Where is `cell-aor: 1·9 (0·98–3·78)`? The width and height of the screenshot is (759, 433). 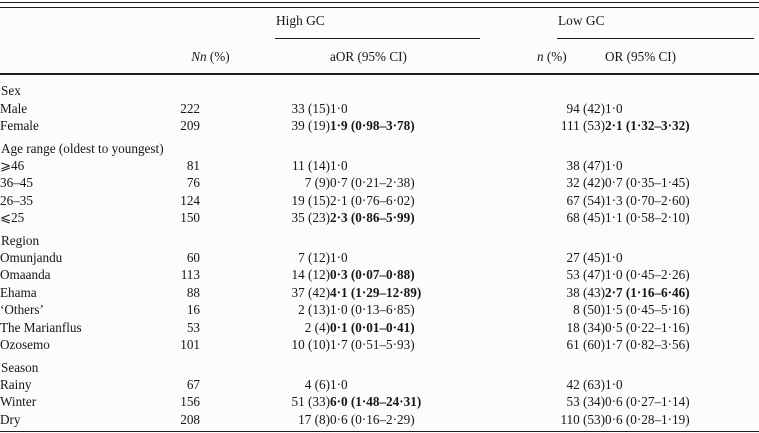 cell-aor: 1·9 (0·98–3·78) is located at coordinates (372, 126).